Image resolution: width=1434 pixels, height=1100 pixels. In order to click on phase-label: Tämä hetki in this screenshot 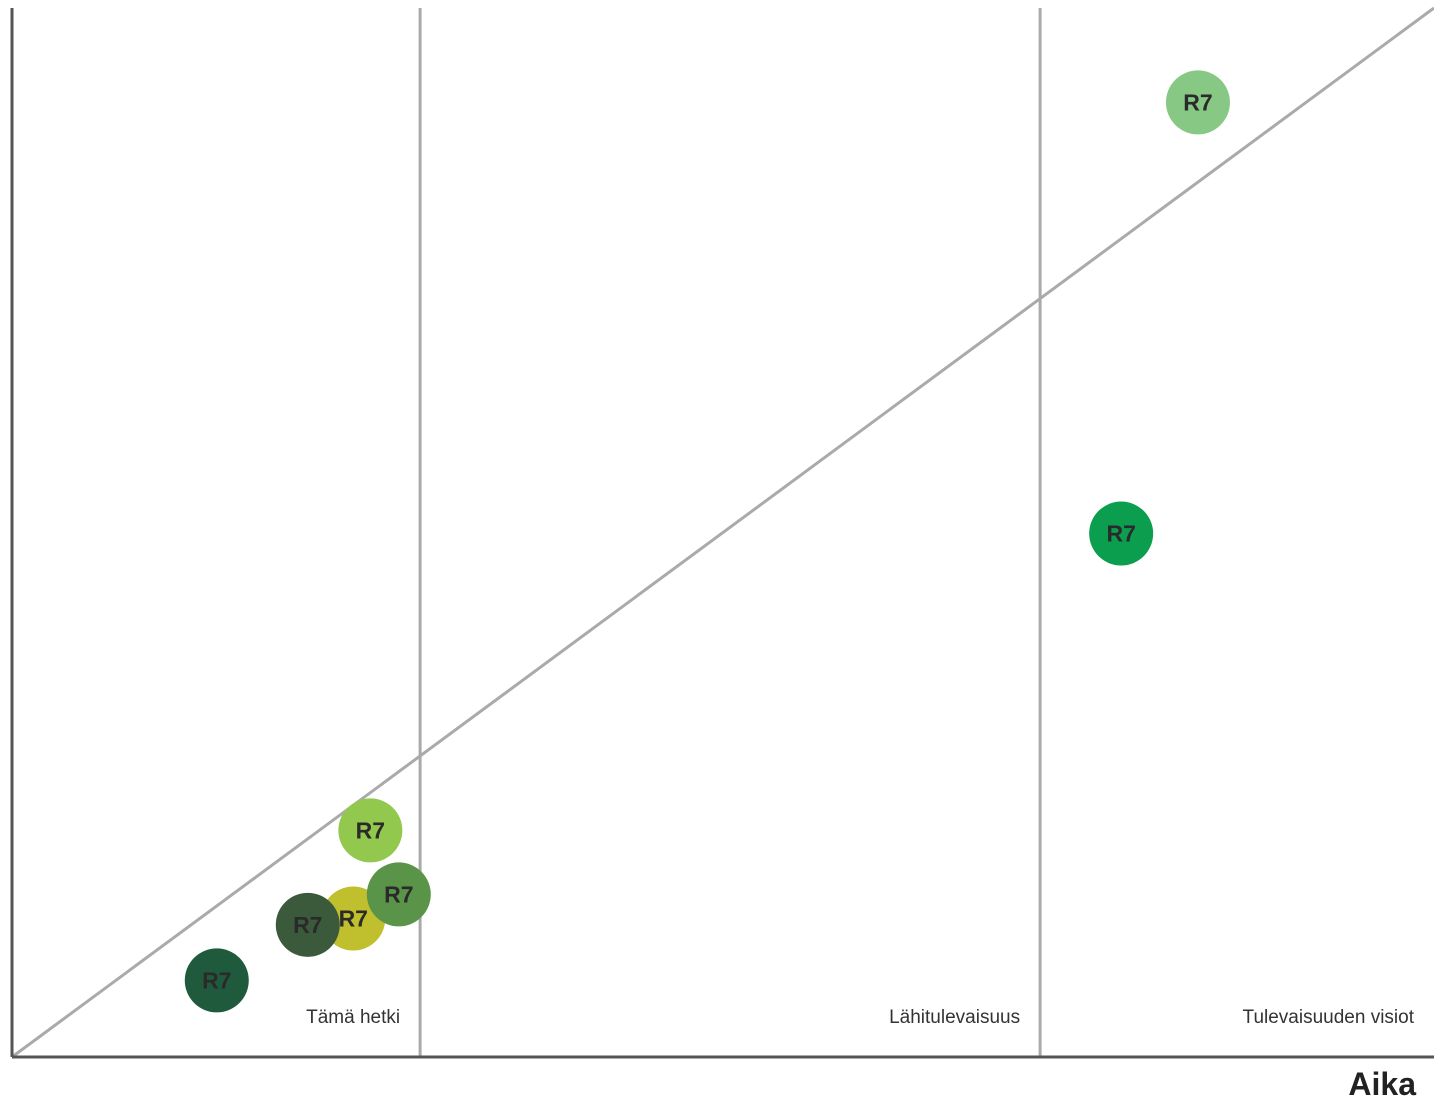, I will do `click(353, 1017)`.